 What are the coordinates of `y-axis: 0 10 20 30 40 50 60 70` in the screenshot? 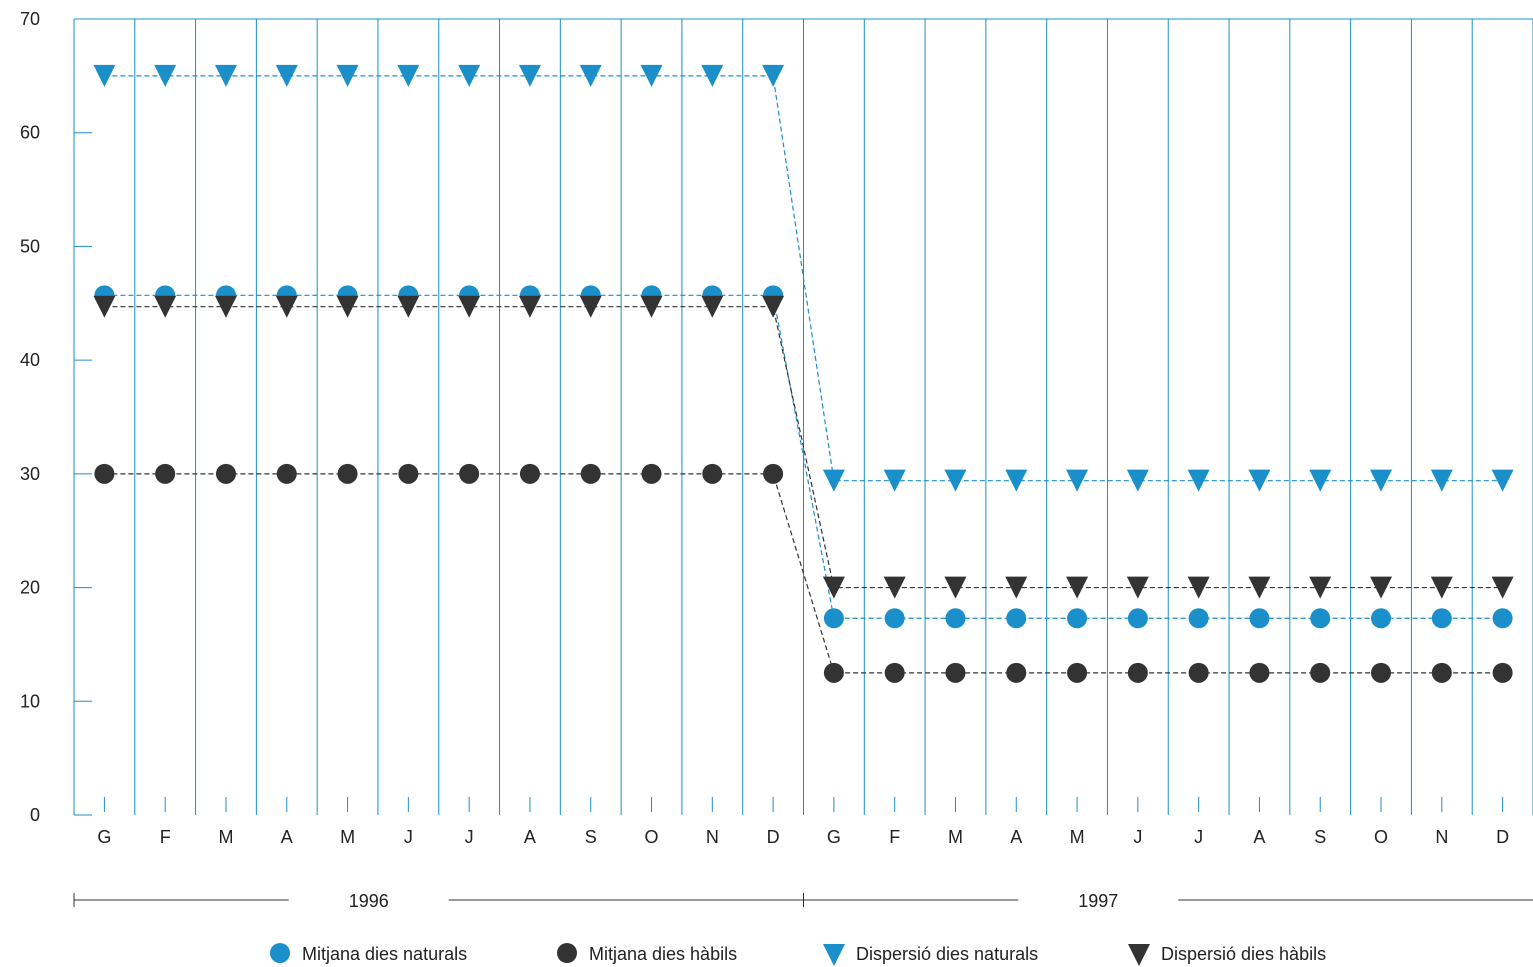 It's located at (56, 417).